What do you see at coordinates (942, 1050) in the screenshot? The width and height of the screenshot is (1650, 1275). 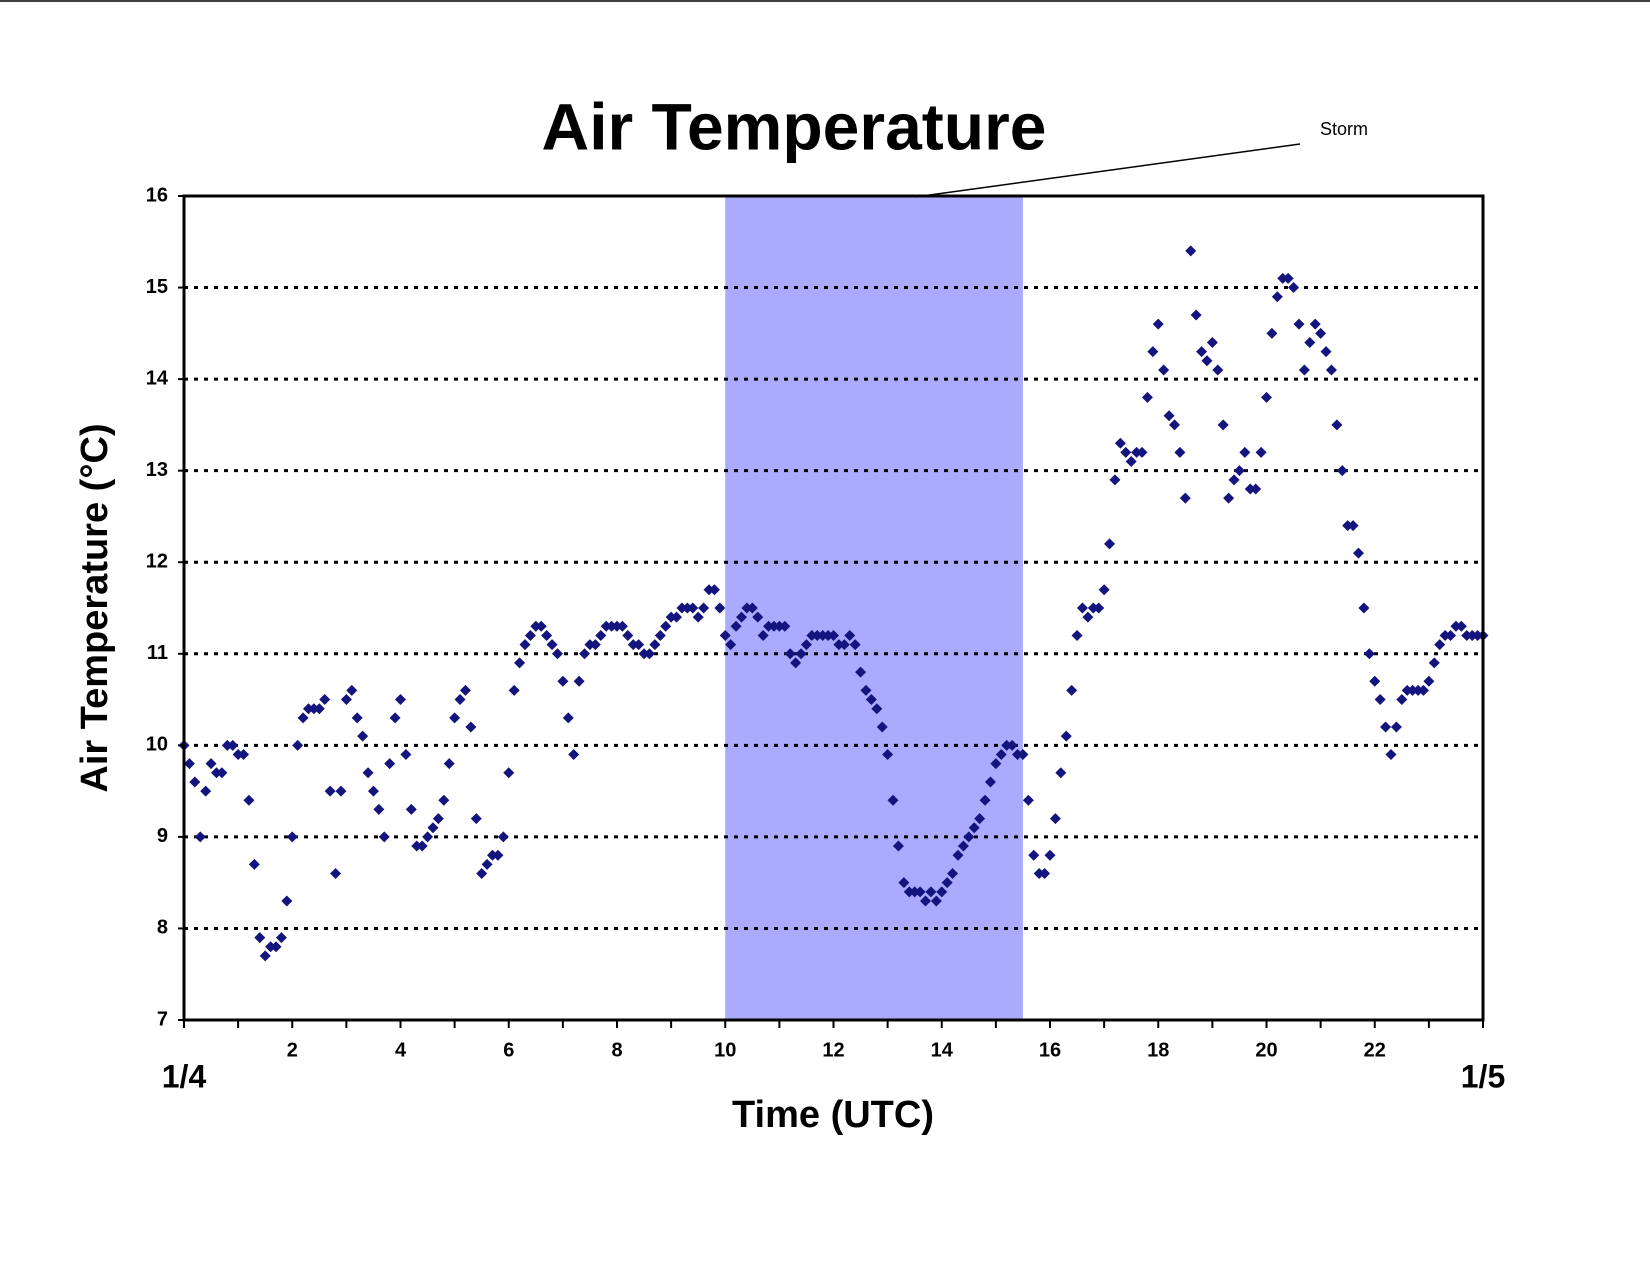 I see `x-tick-label: 14` at bounding box center [942, 1050].